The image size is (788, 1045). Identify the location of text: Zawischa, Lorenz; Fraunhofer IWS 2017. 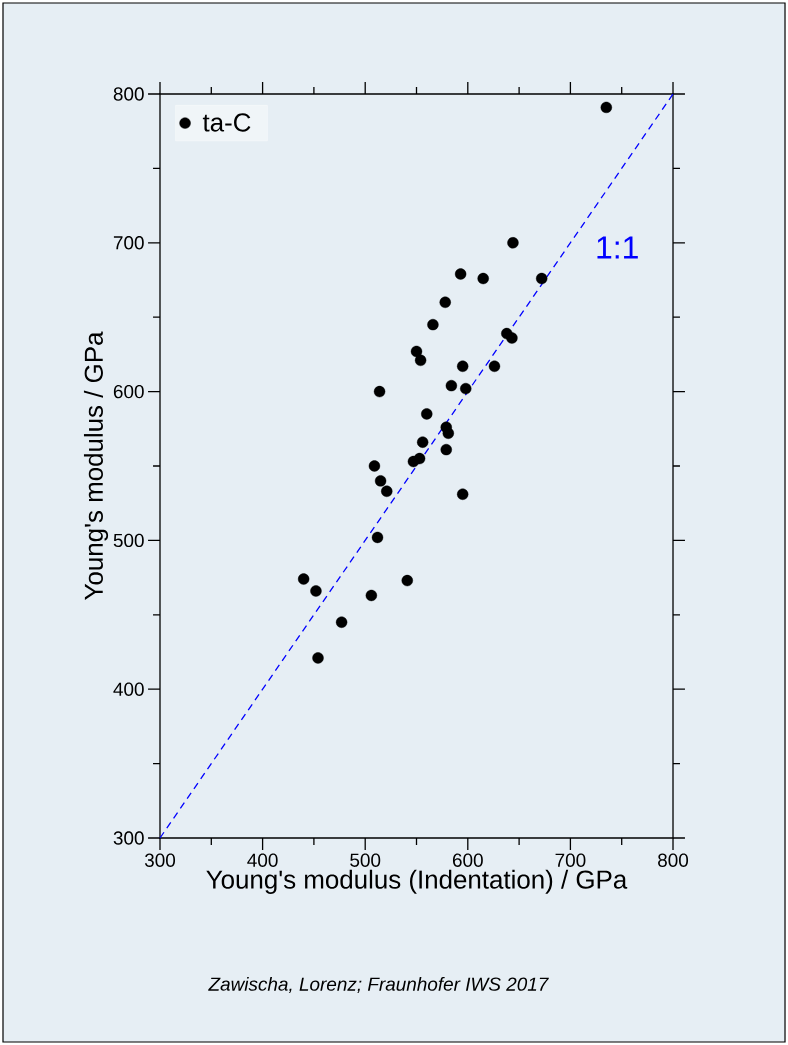
(378, 985).